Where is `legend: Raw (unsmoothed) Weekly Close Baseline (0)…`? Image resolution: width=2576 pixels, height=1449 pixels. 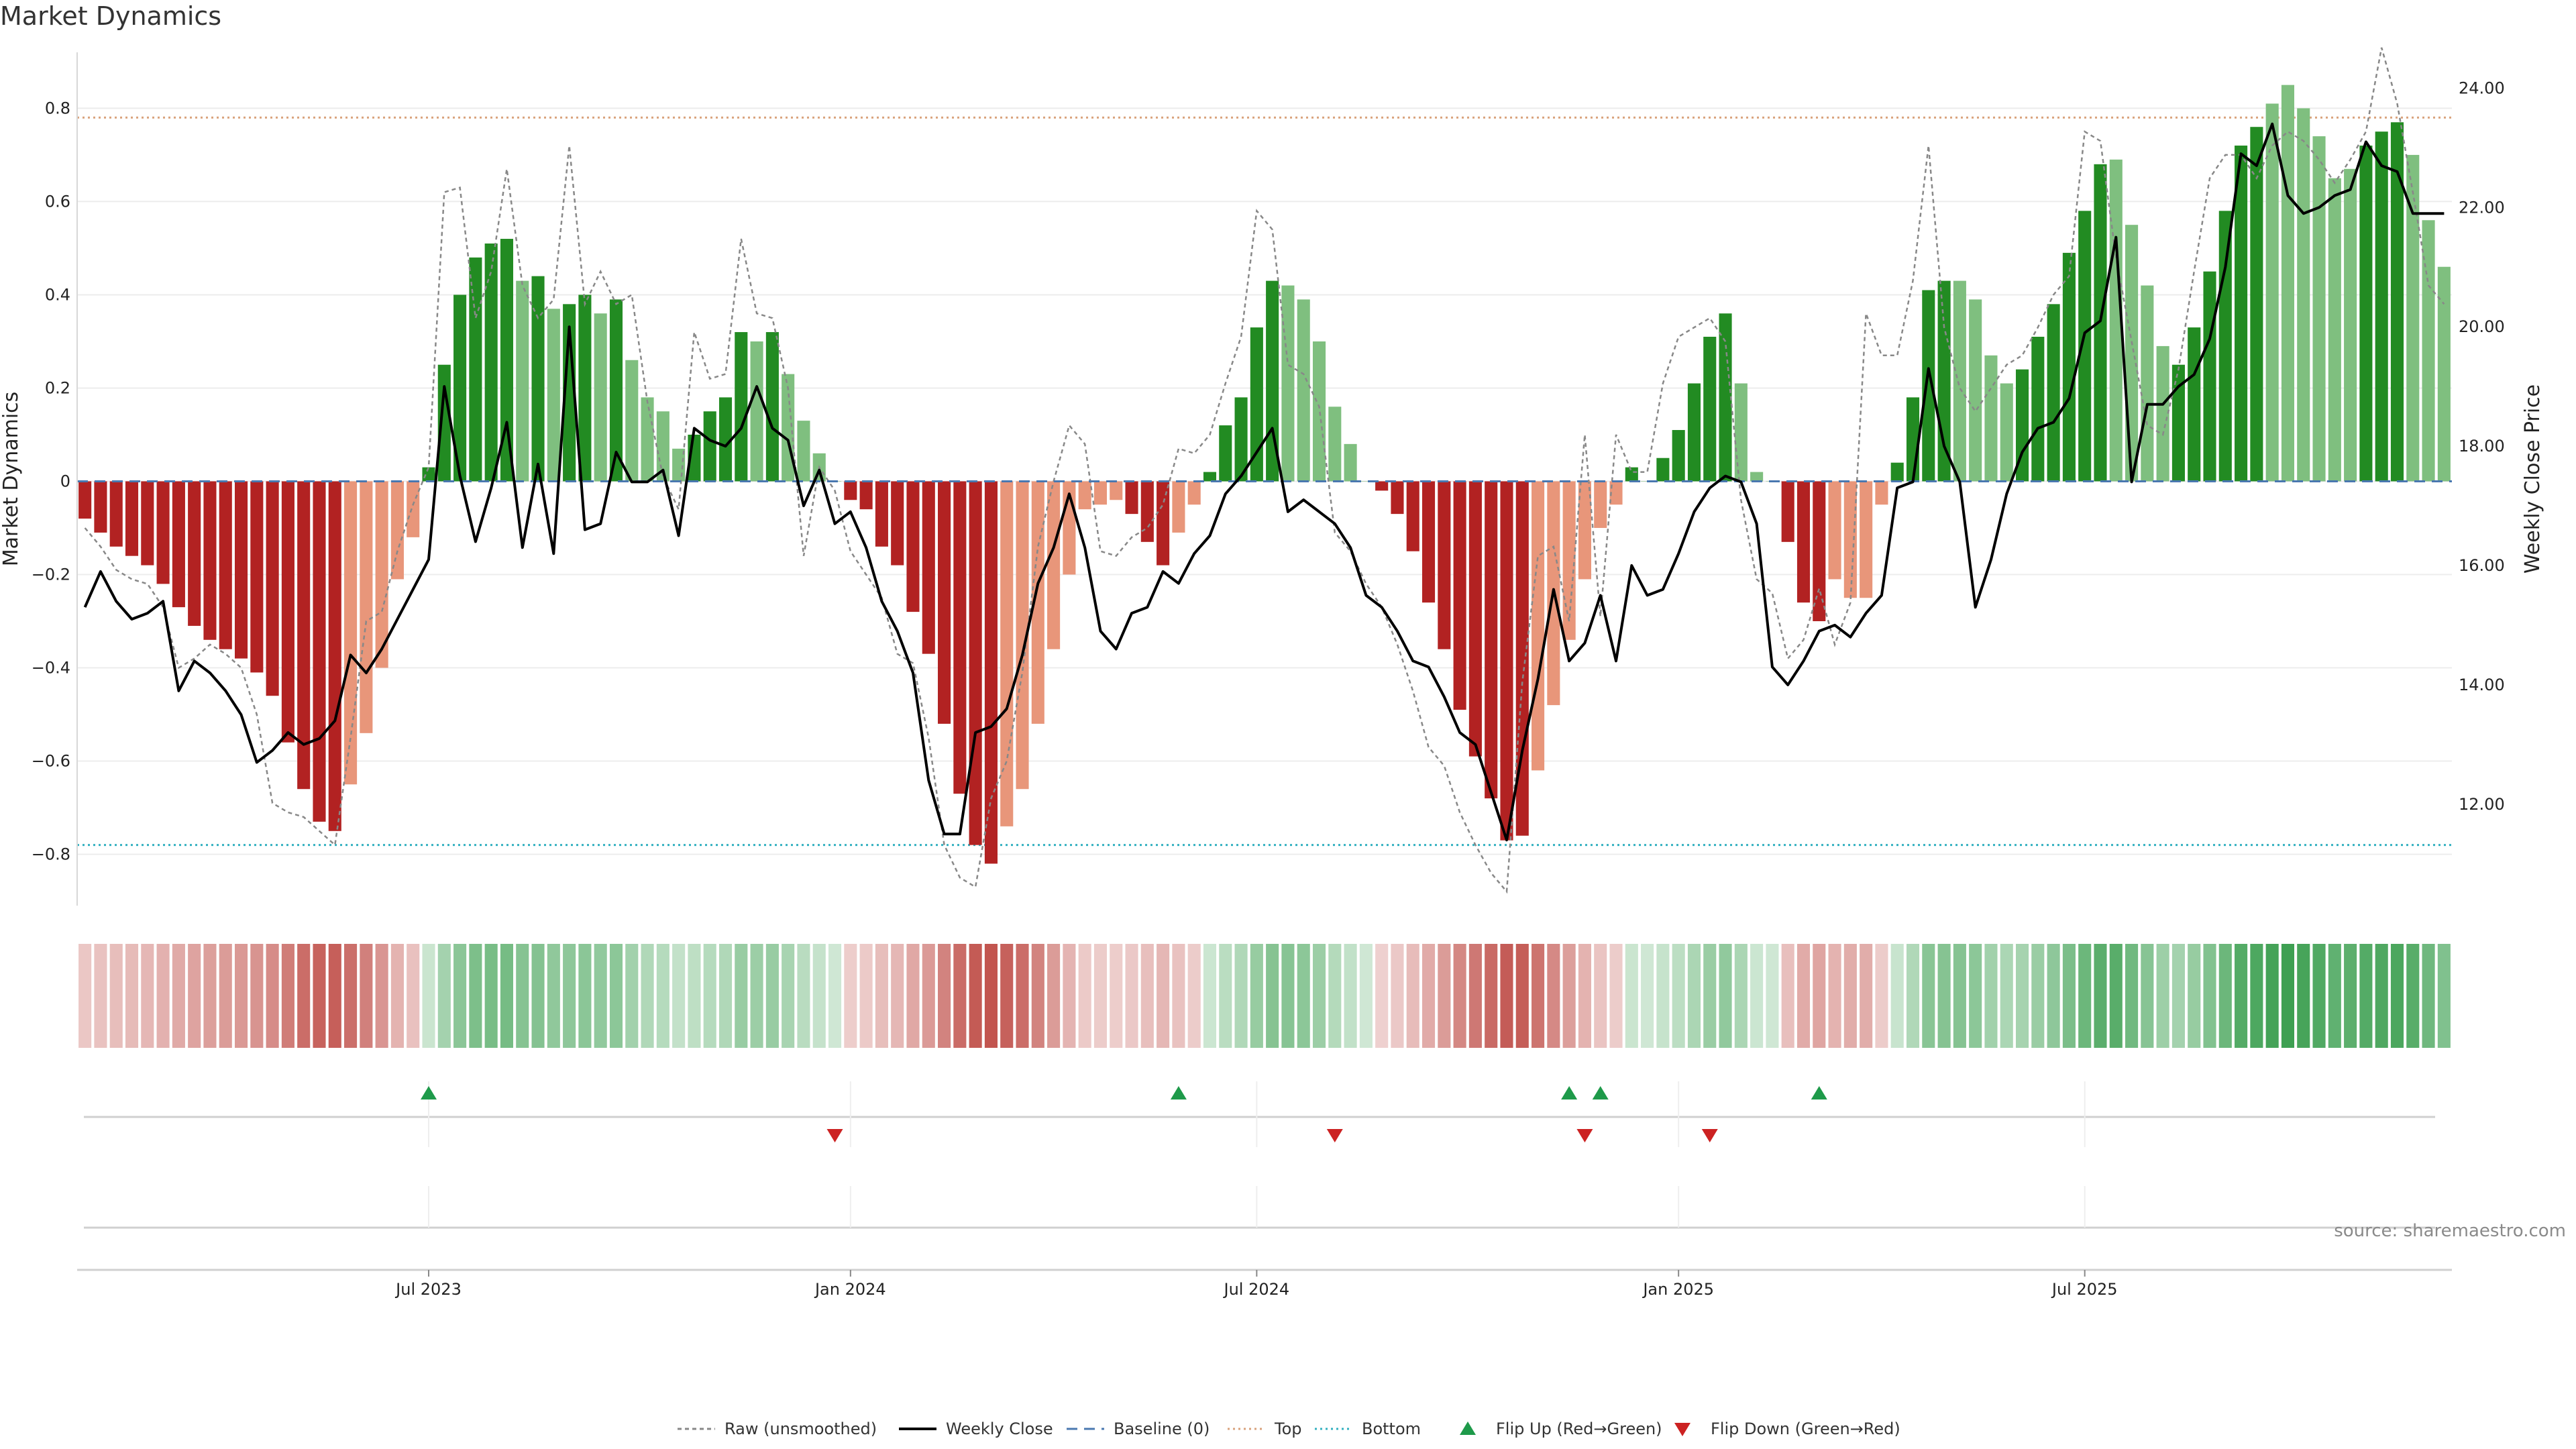 legend: Raw (unsmoothed) Weekly Close Baseline (0)… is located at coordinates (1289, 1428).